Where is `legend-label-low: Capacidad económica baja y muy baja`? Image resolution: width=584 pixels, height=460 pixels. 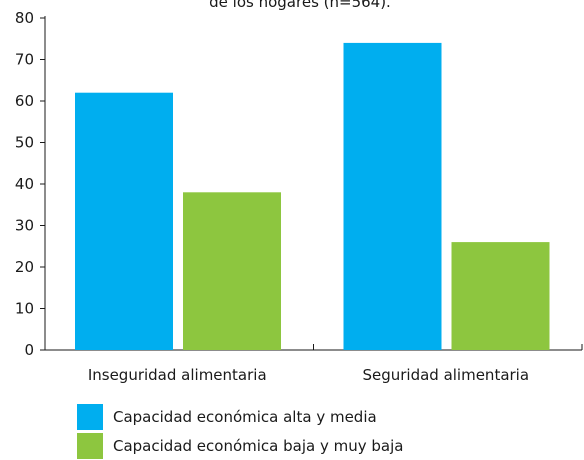 legend-label-low: Capacidad económica baja y muy baja is located at coordinates (258, 445).